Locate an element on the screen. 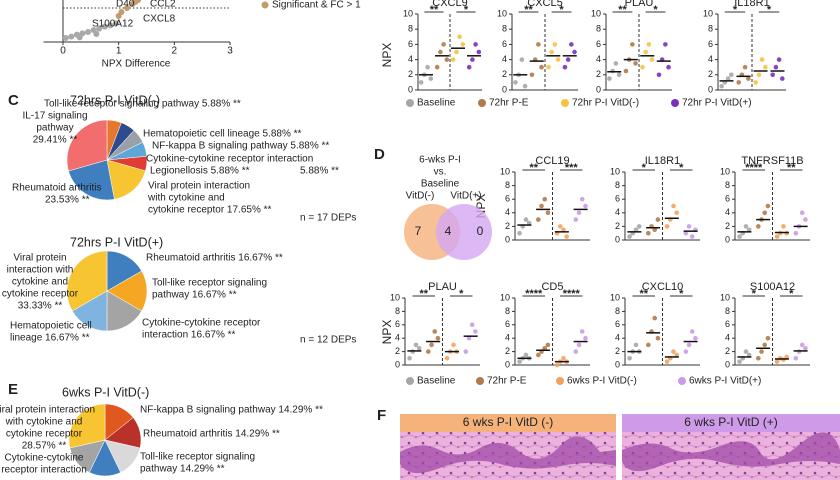  y-tick-label: 6 is located at coordinates (617, 199).